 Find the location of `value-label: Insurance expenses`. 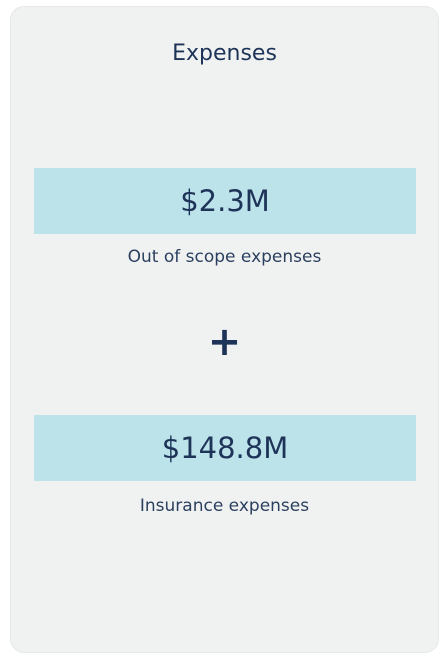

value-label: Insurance expenses is located at coordinates (224, 506).